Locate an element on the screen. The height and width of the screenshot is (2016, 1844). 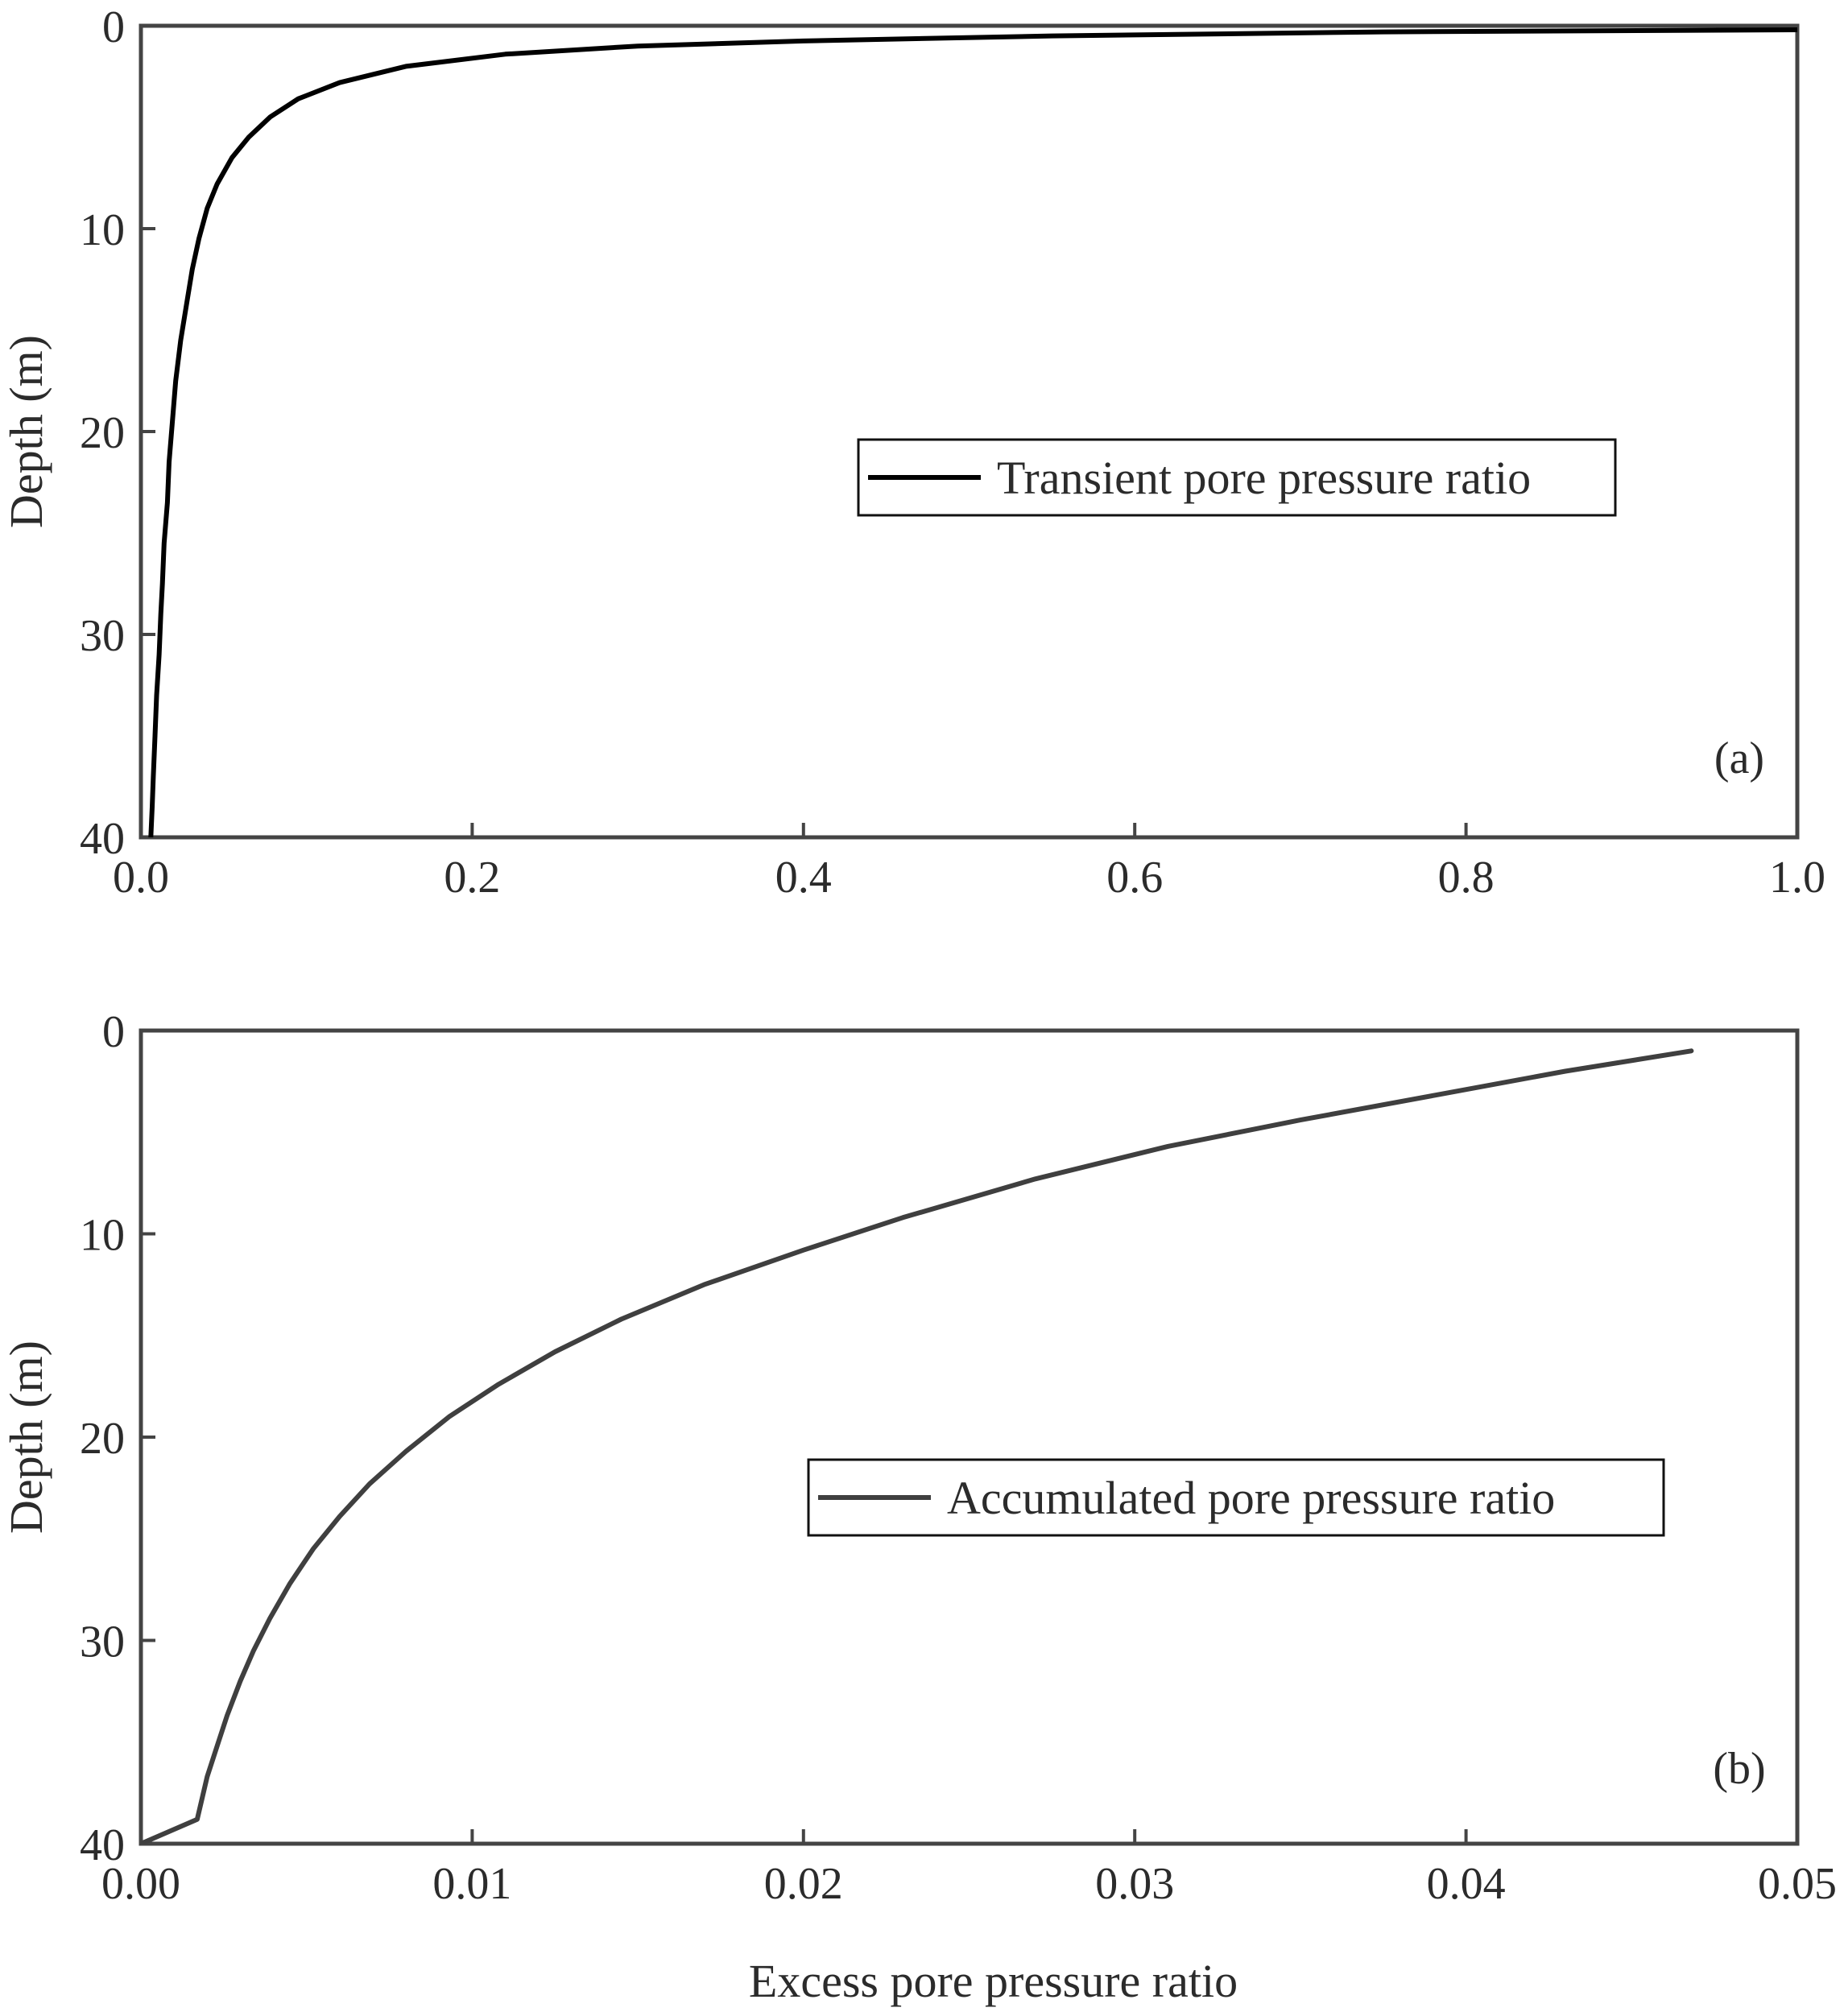
x-tick-label: 0.02 is located at coordinates (803, 1884).